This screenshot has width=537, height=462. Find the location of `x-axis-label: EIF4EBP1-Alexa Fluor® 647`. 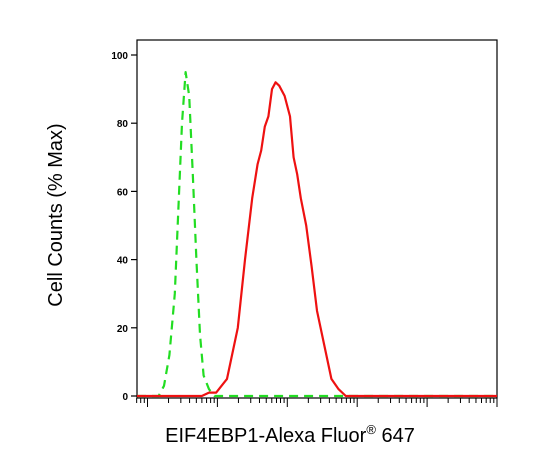

x-axis-label: EIF4EBP1-Alexa Fluor® 647 is located at coordinates (290, 434).